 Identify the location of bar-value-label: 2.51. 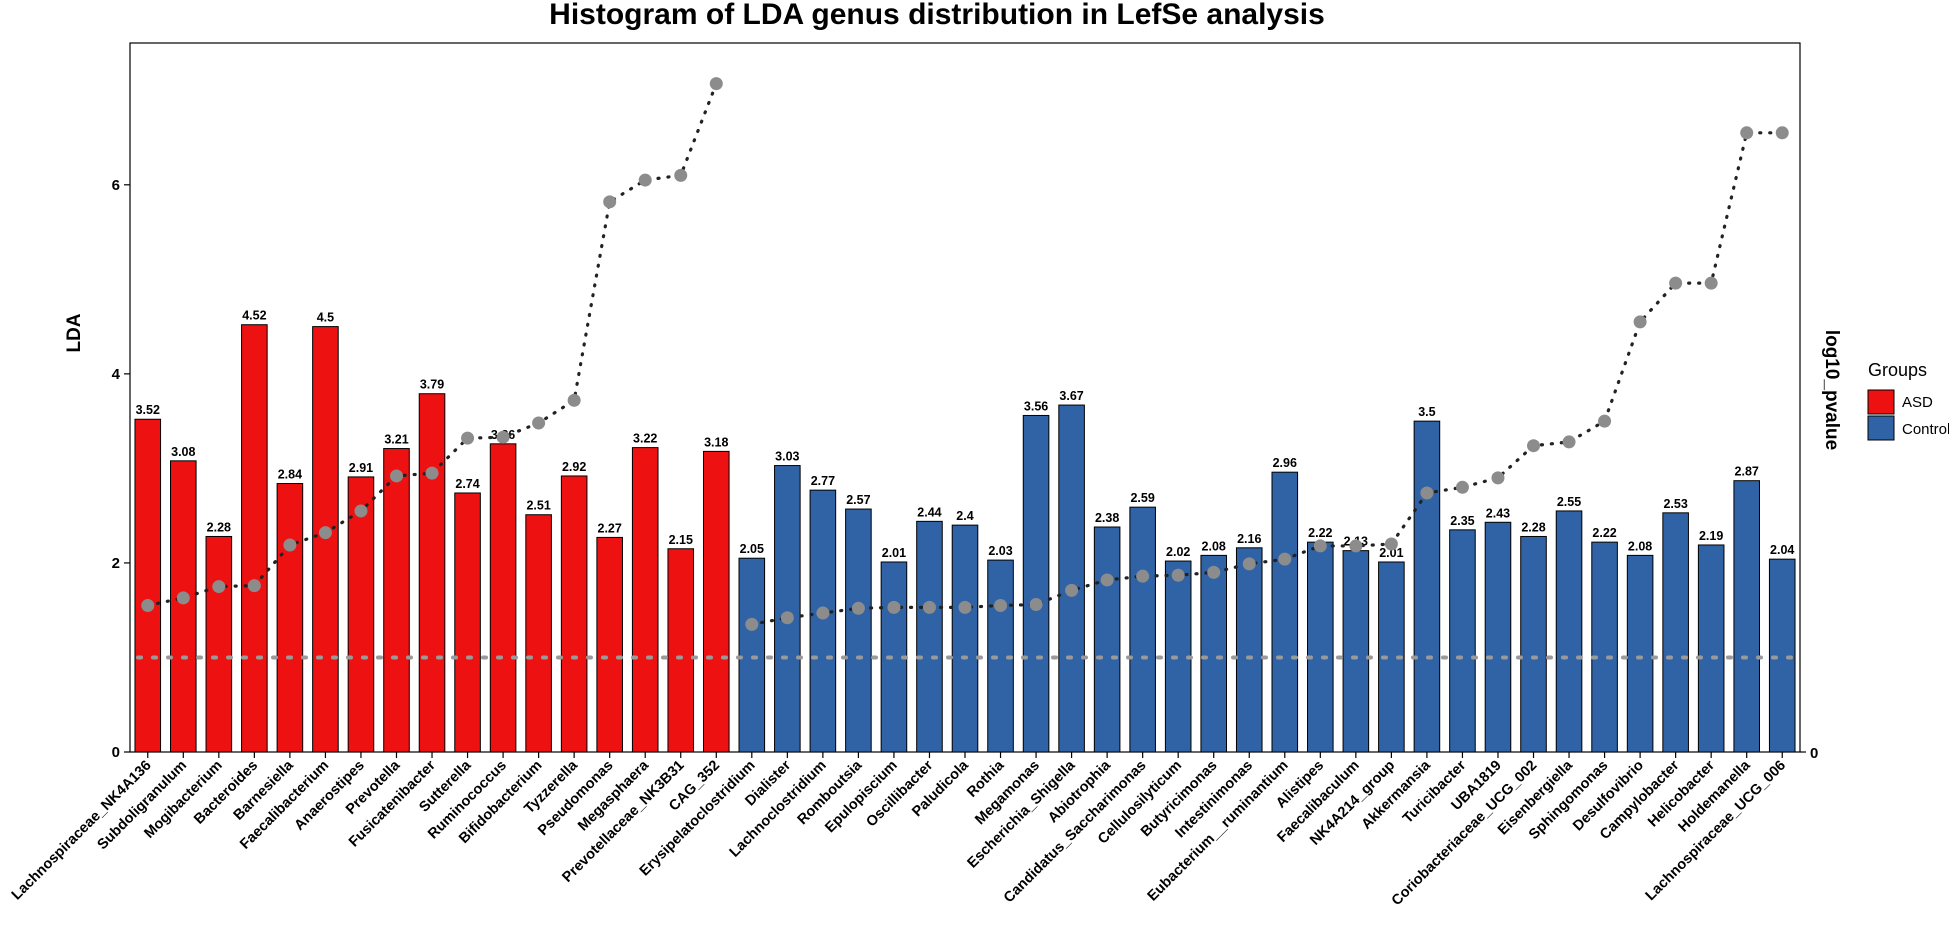
(538, 506).